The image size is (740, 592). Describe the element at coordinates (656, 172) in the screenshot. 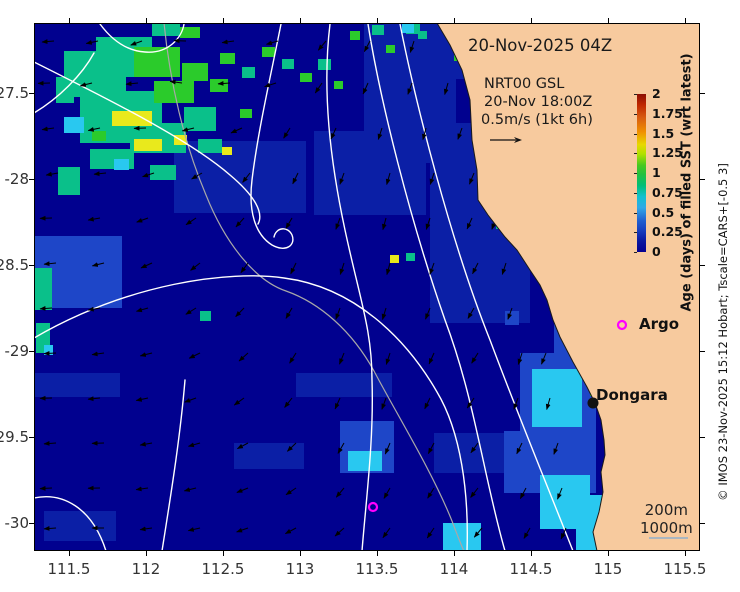

I see `colorbar-tick-label: 1` at that location.